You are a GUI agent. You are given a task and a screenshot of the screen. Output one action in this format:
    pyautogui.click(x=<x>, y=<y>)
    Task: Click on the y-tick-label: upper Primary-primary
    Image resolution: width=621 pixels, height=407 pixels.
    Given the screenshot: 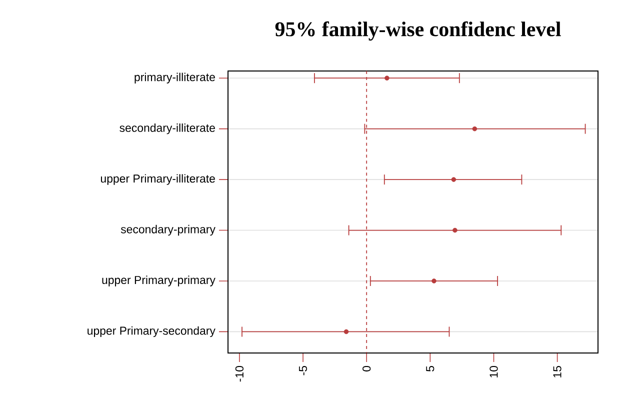 What is the action you would take?
    pyautogui.click(x=159, y=281)
    